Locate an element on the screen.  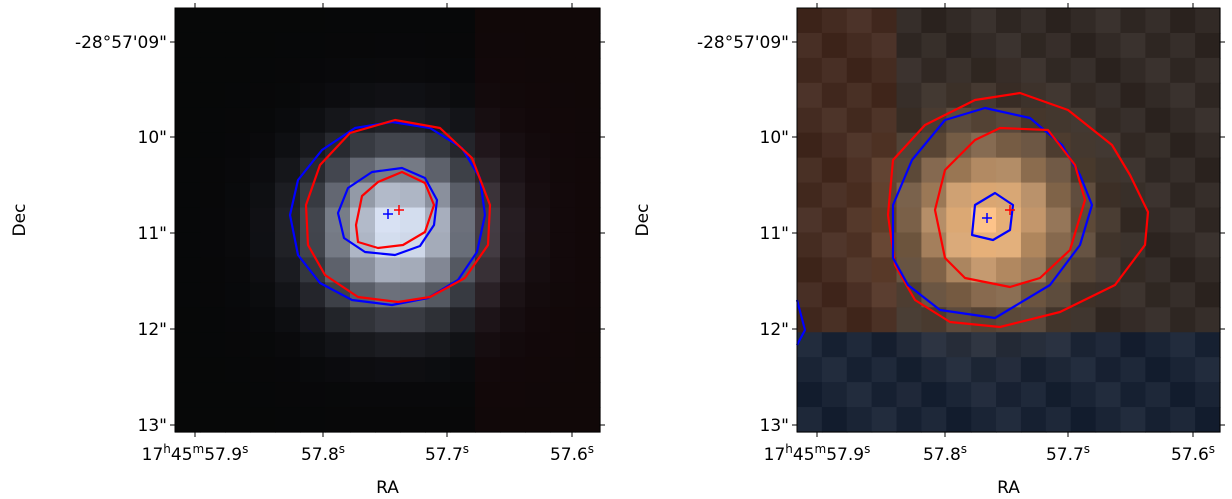
x-tick-label: 57.6s is located at coordinates (572, 453).